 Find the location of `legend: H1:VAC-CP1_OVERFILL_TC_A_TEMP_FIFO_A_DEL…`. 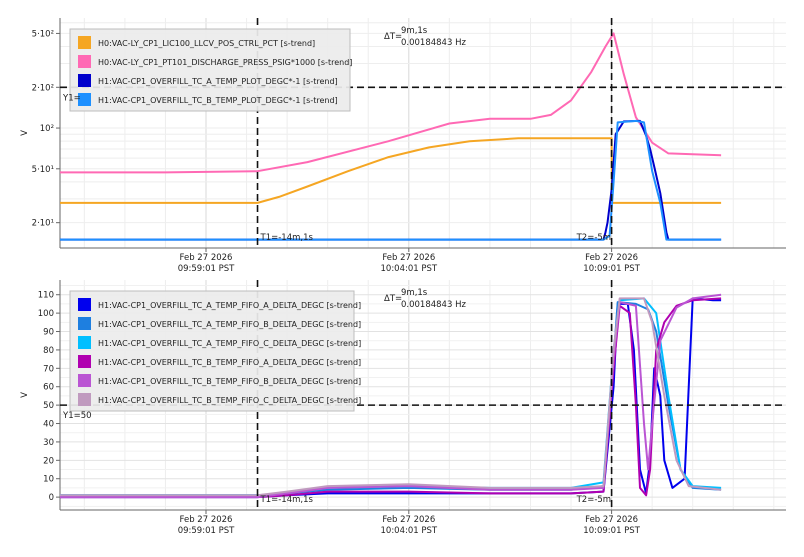

legend: H1:VAC-CP1_OVERFILL_TC_A_TEMP_FIFO_A_DEL… is located at coordinates (215, 351).